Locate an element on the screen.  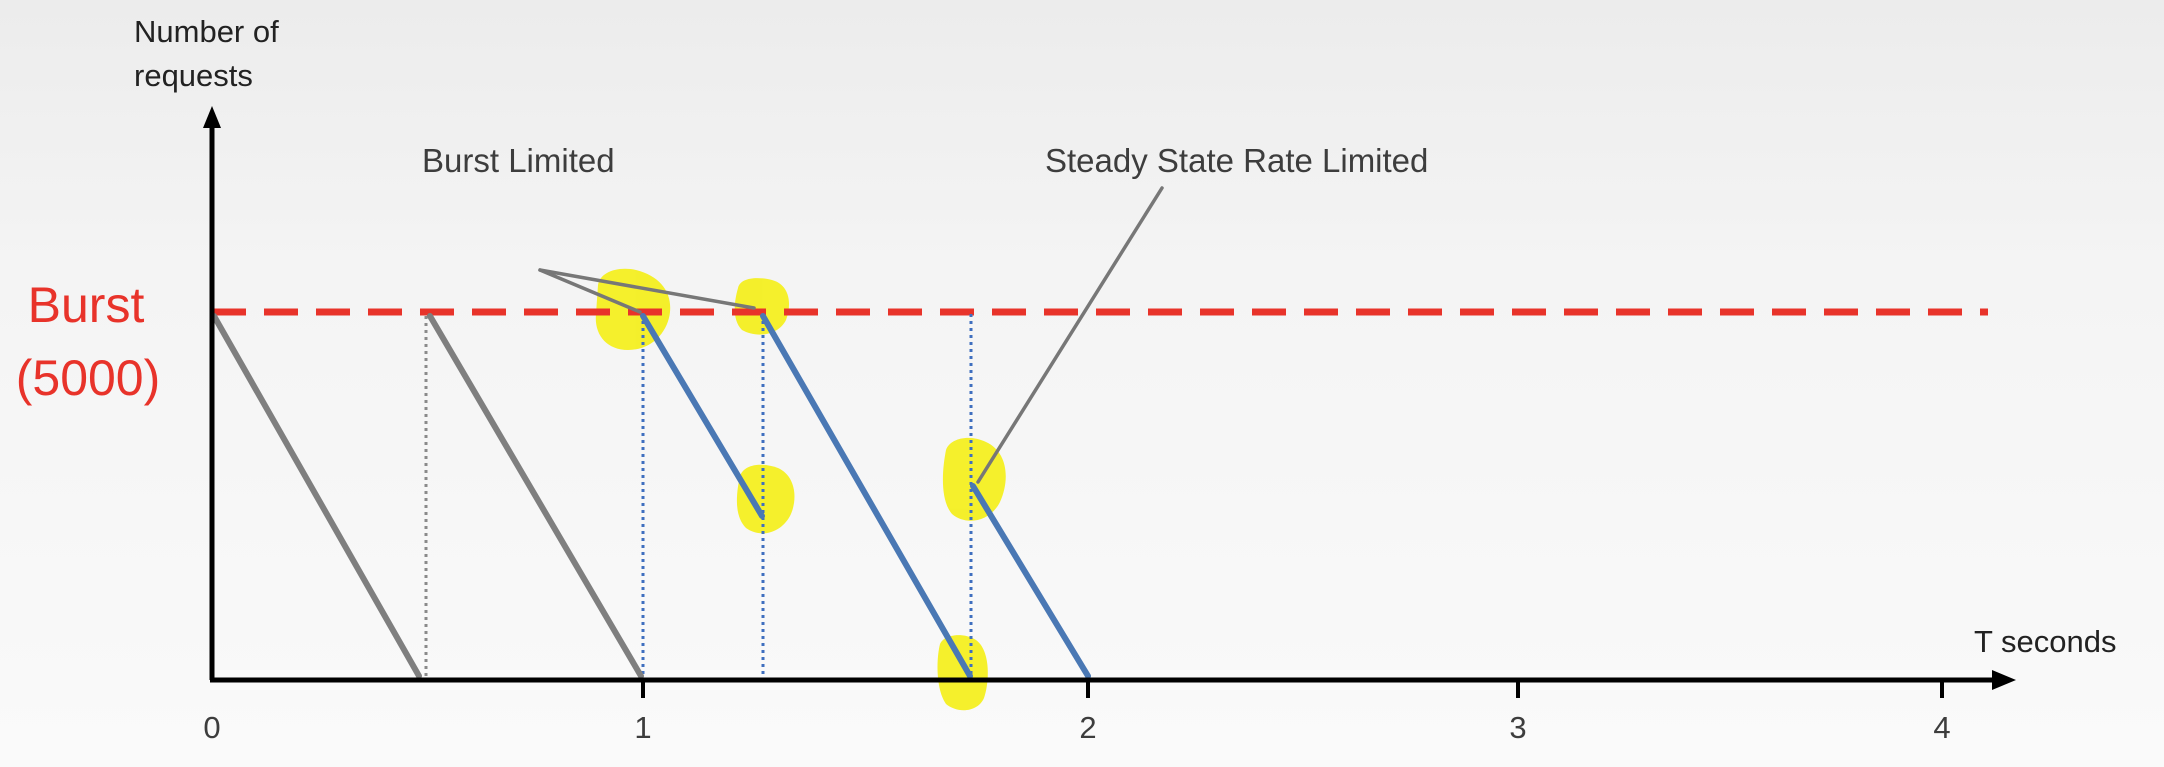
callout-lines is located at coordinates (851, 335).